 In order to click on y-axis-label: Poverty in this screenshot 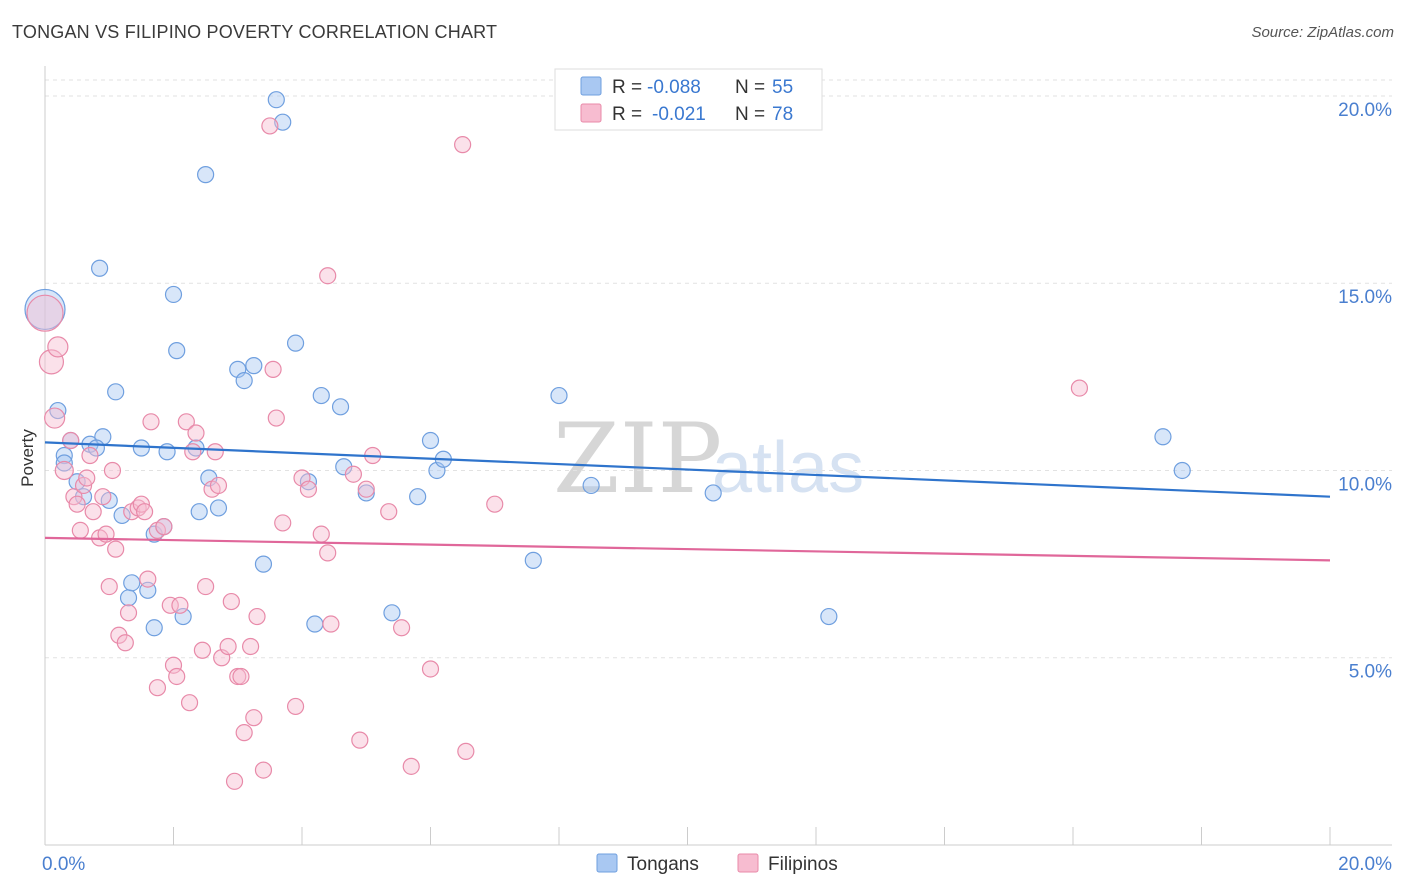, I will do `click(27, 458)`.